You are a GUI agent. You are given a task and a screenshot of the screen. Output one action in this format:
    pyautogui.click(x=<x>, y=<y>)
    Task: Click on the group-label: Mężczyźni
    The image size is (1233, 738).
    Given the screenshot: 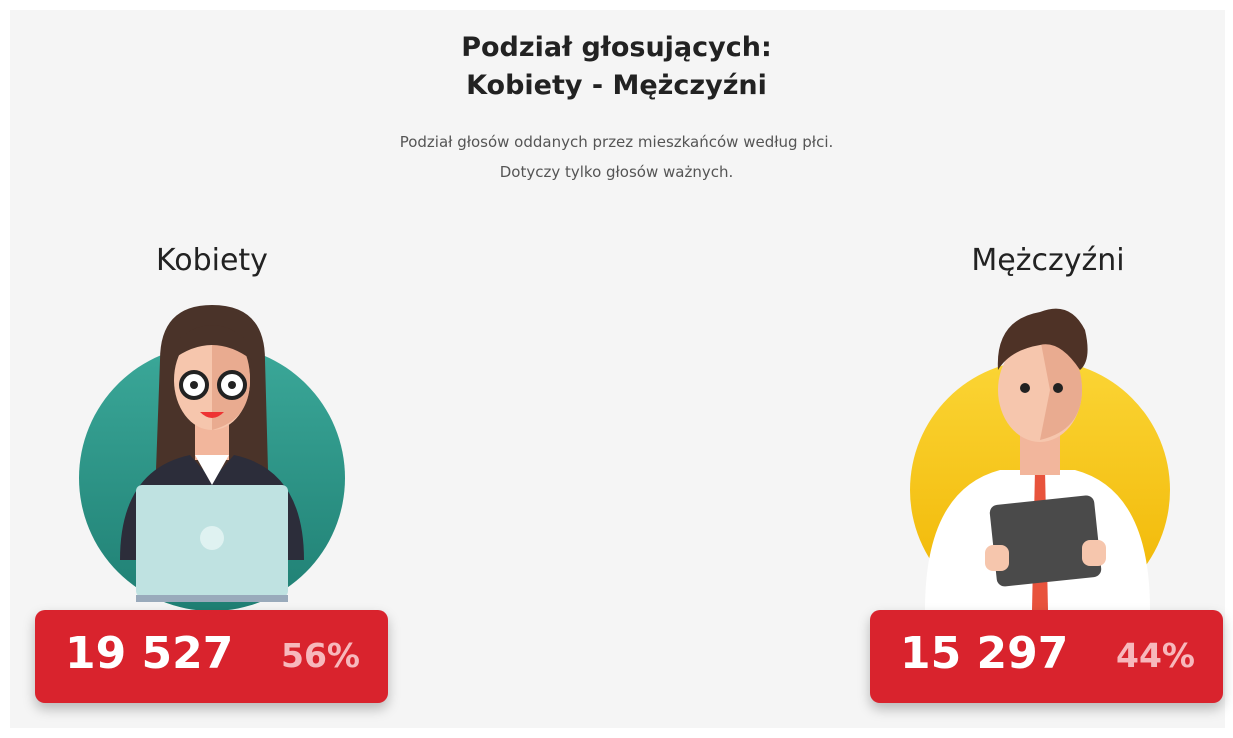 What is the action you would take?
    pyautogui.click(x=1048, y=260)
    